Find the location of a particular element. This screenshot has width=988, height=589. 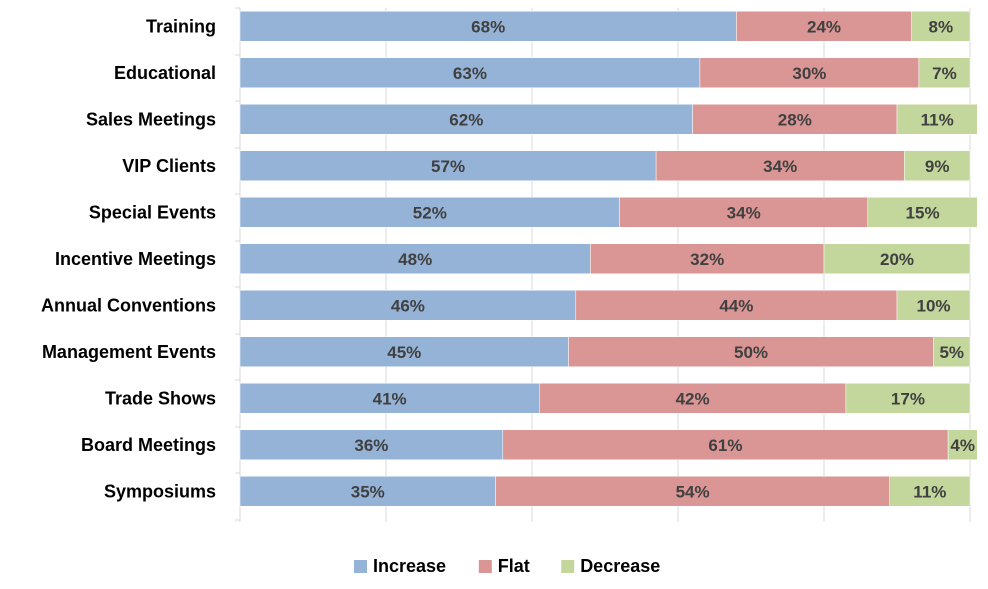

data-label: 30% is located at coordinates (809, 73).